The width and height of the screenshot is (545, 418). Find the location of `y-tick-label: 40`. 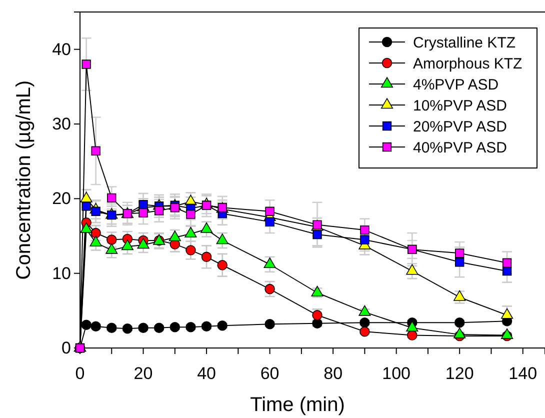

y-tick-label: 40 is located at coordinates (61, 49).